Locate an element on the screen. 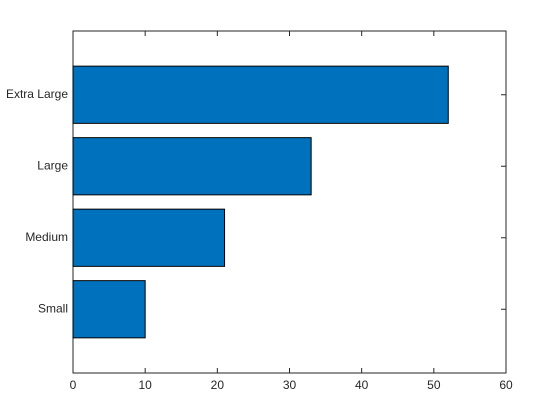 The height and width of the screenshot is (420, 560). y-tick-label: Medium is located at coordinates (46, 237).